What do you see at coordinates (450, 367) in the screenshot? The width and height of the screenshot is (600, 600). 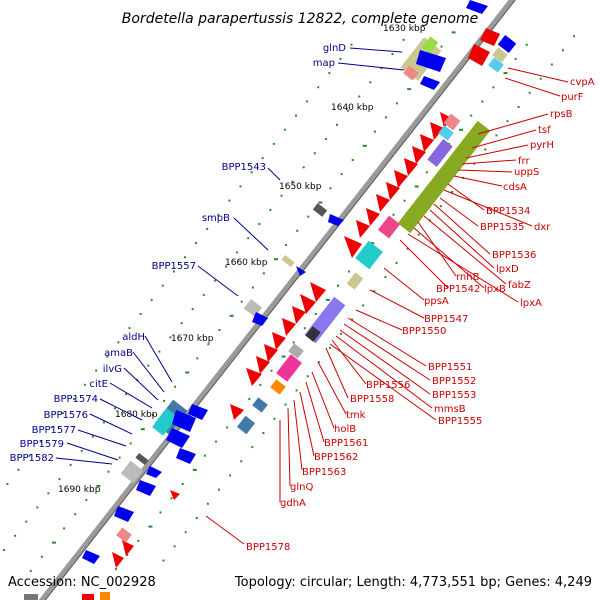 I see `gene-label: BPP1551` at bounding box center [450, 367].